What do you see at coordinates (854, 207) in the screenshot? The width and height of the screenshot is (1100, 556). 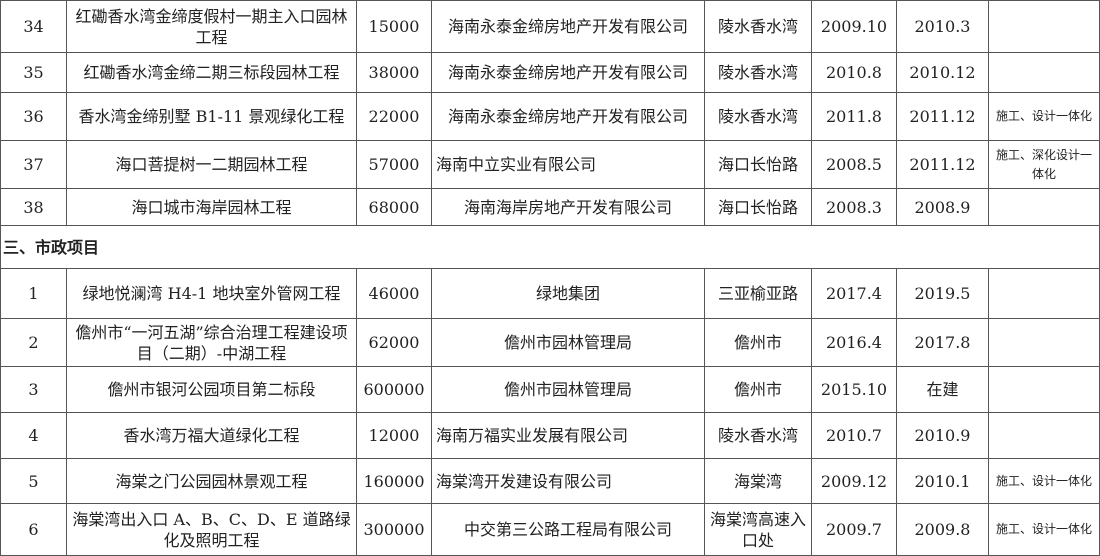 I see `cell-start: 2008.3` at bounding box center [854, 207].